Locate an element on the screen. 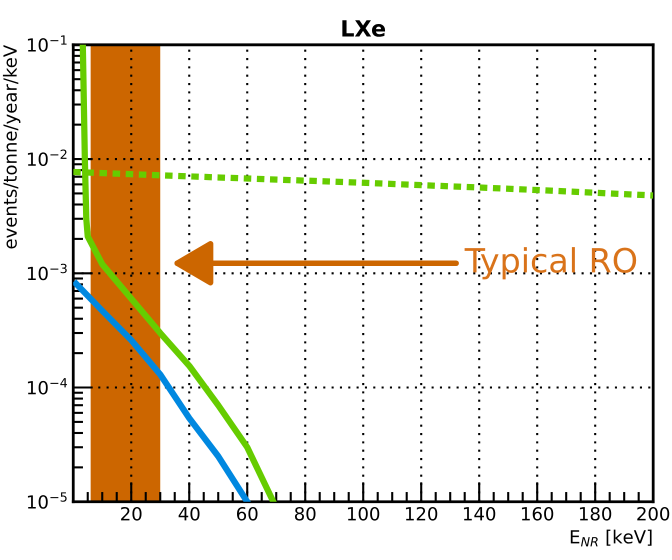 The height and width of the screenshot is (560, 672). chart-title: LXe is located at coordinates (364, 28).